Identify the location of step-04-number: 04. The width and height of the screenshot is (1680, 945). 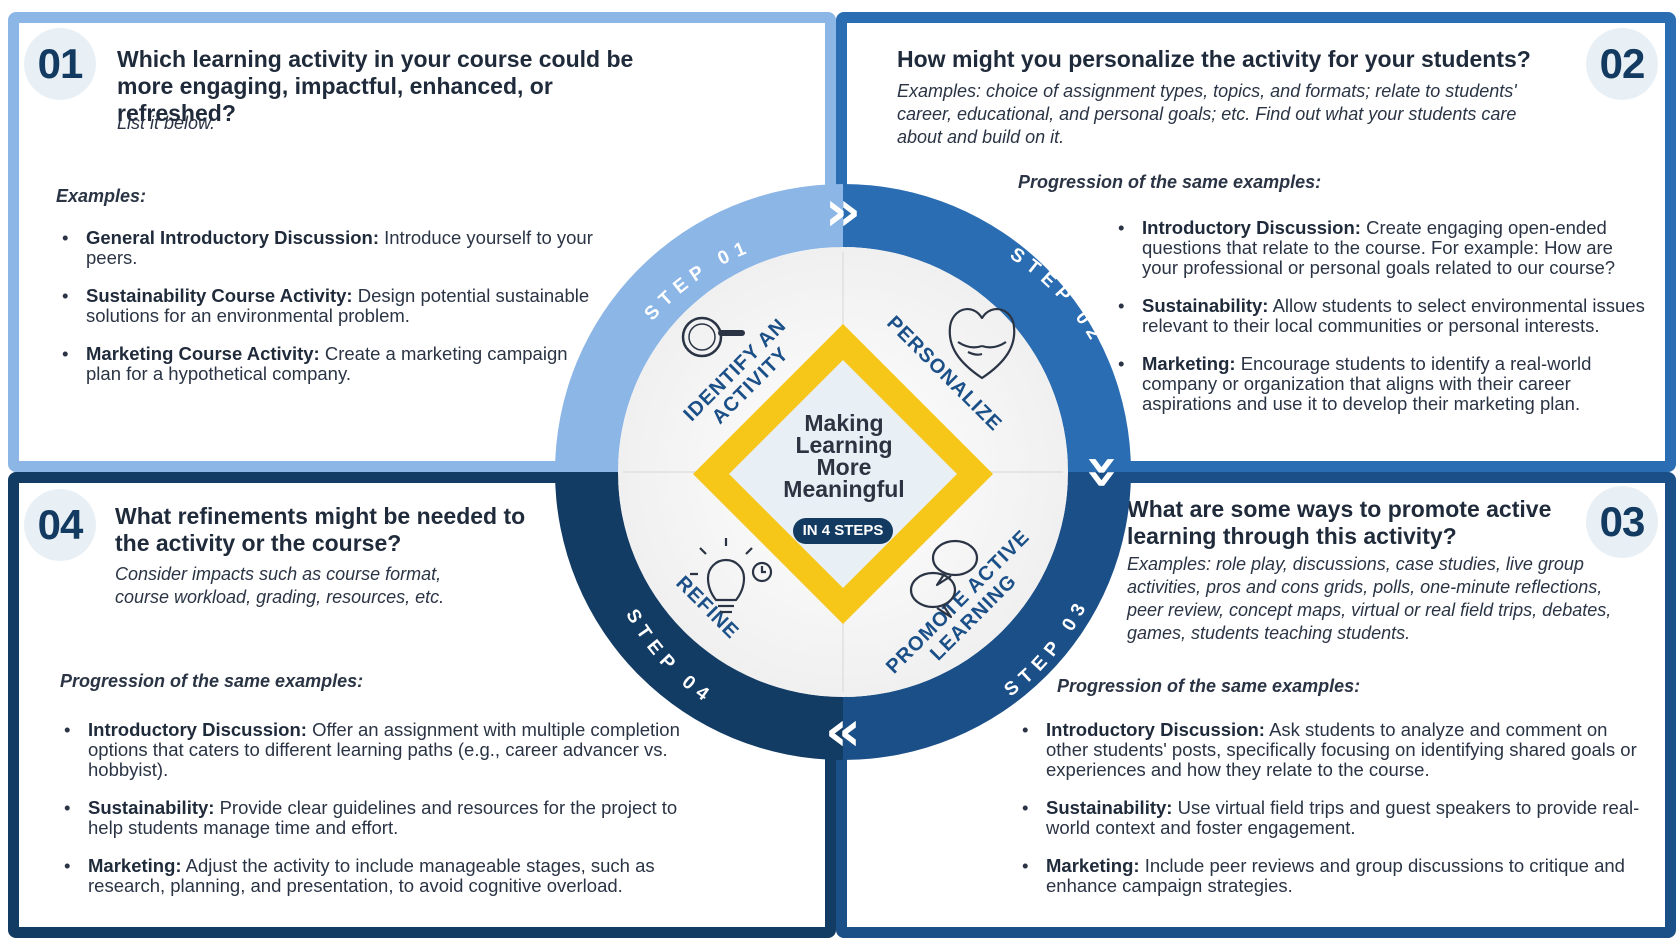
(60, 525).